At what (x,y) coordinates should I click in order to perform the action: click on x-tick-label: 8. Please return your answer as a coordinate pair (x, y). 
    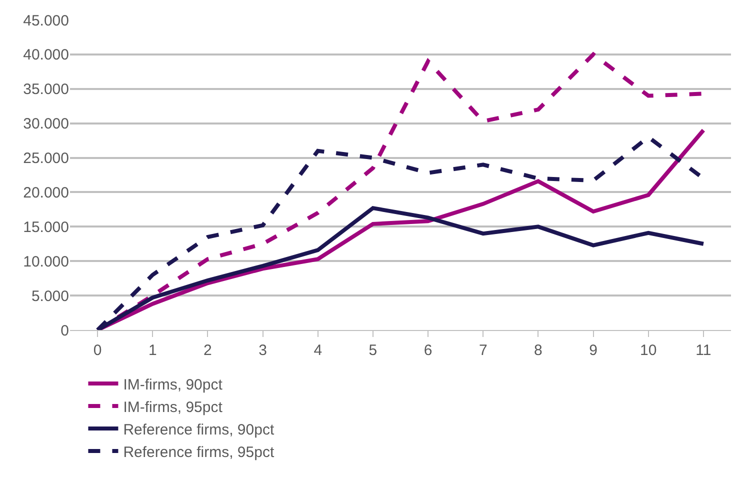
    Looking at the image, I should click on (538, 350).